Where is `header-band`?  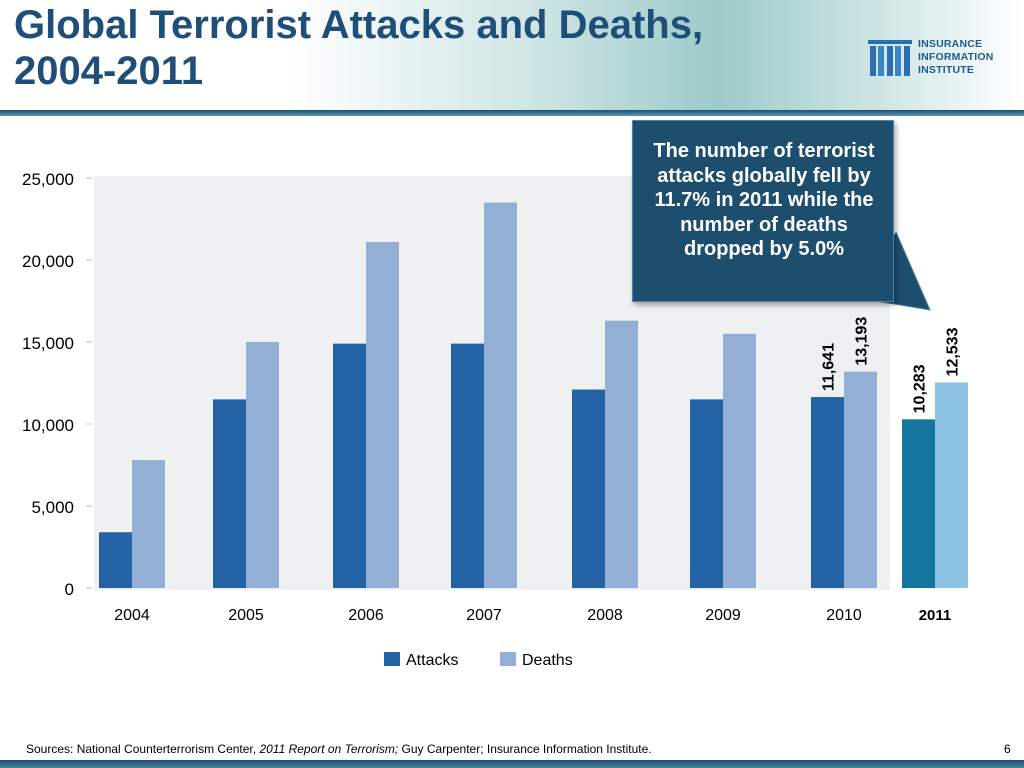
header-band is located at coordinates (512, 56).